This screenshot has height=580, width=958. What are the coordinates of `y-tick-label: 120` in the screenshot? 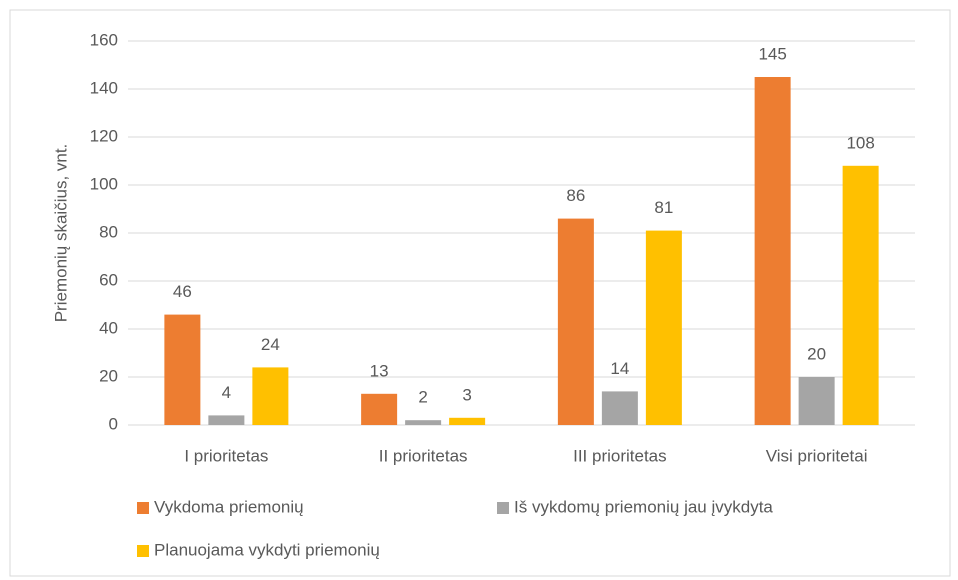 It's located at (104, 135).